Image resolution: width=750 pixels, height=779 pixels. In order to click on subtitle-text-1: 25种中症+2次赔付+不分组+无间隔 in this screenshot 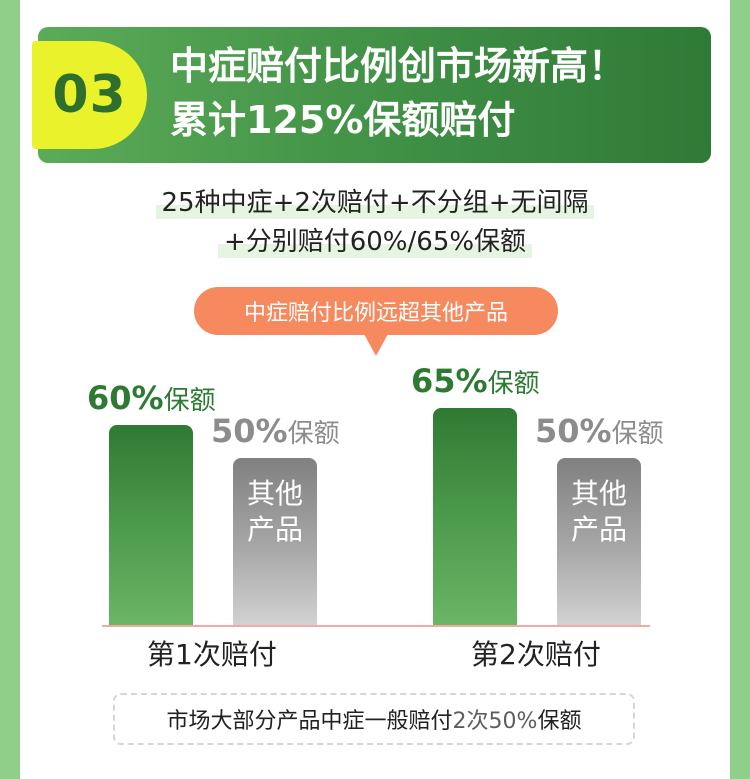, I will do `click(375, 200)`.